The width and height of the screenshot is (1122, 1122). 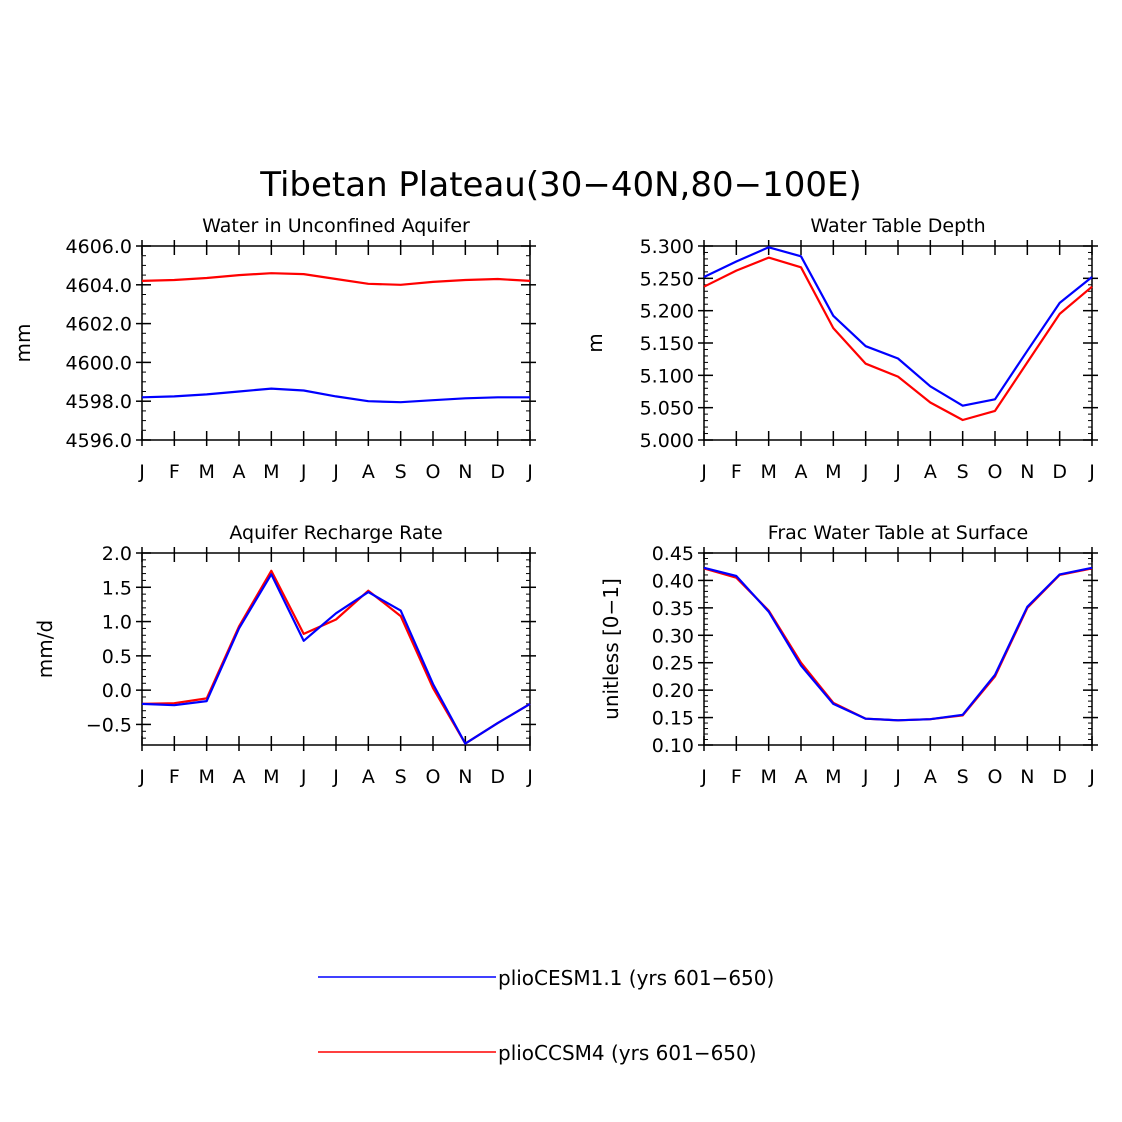 I want to click on y-tick-label: 0.0, so click(x=117, y=691).